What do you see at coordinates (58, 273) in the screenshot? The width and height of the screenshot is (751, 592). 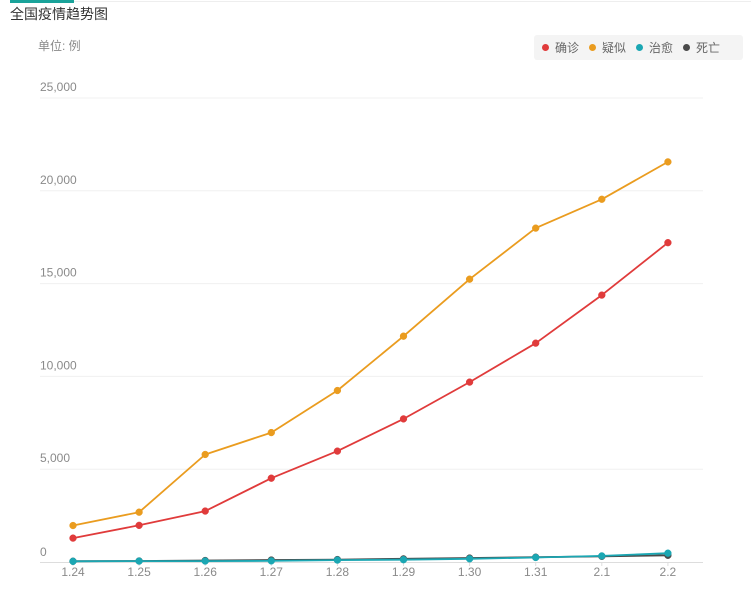 I see `y-tick-label: 15,000` at bounding box center [58, 273].